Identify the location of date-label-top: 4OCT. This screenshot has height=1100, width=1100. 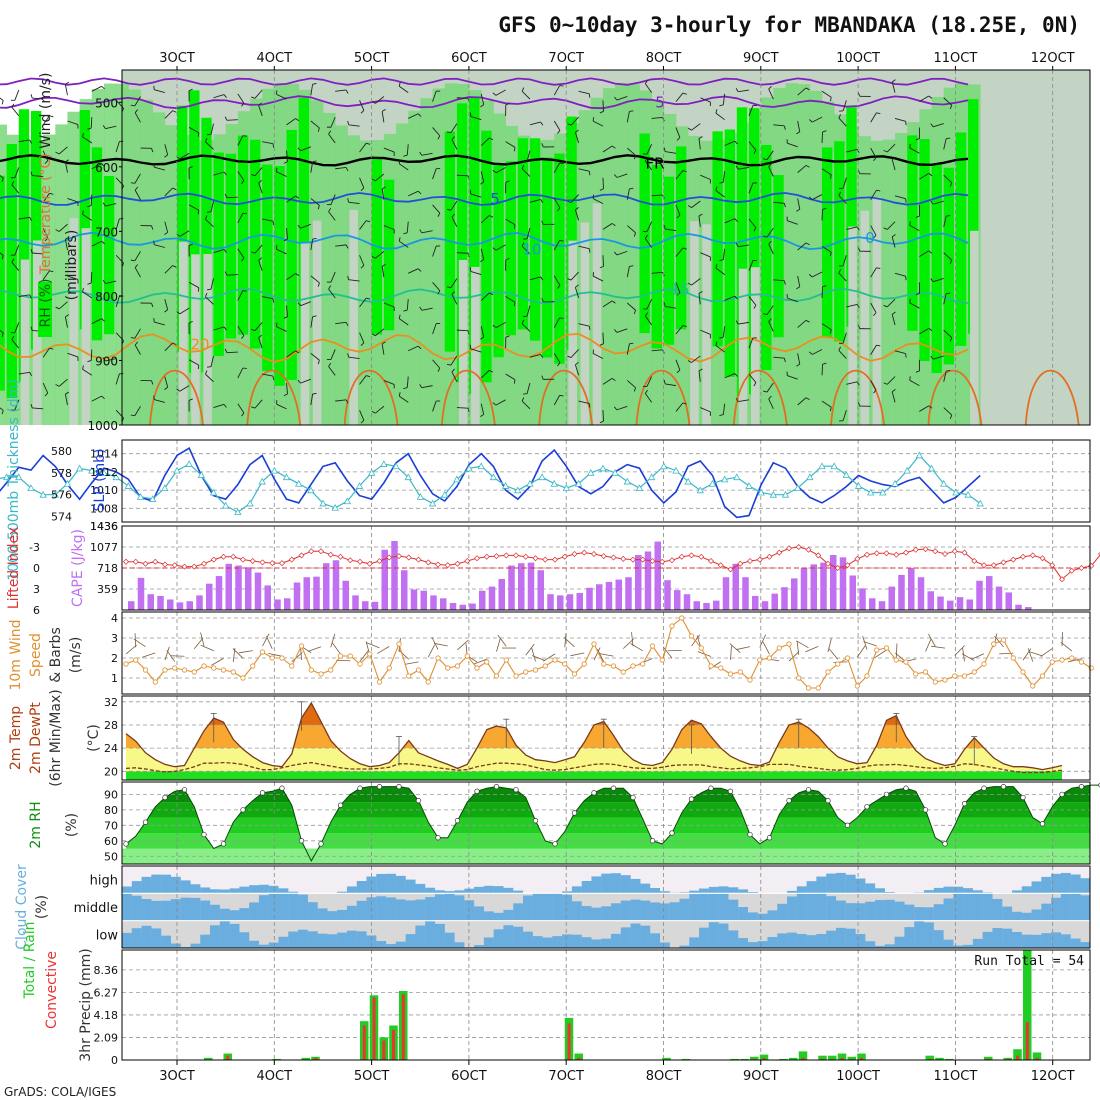
(275, 58).